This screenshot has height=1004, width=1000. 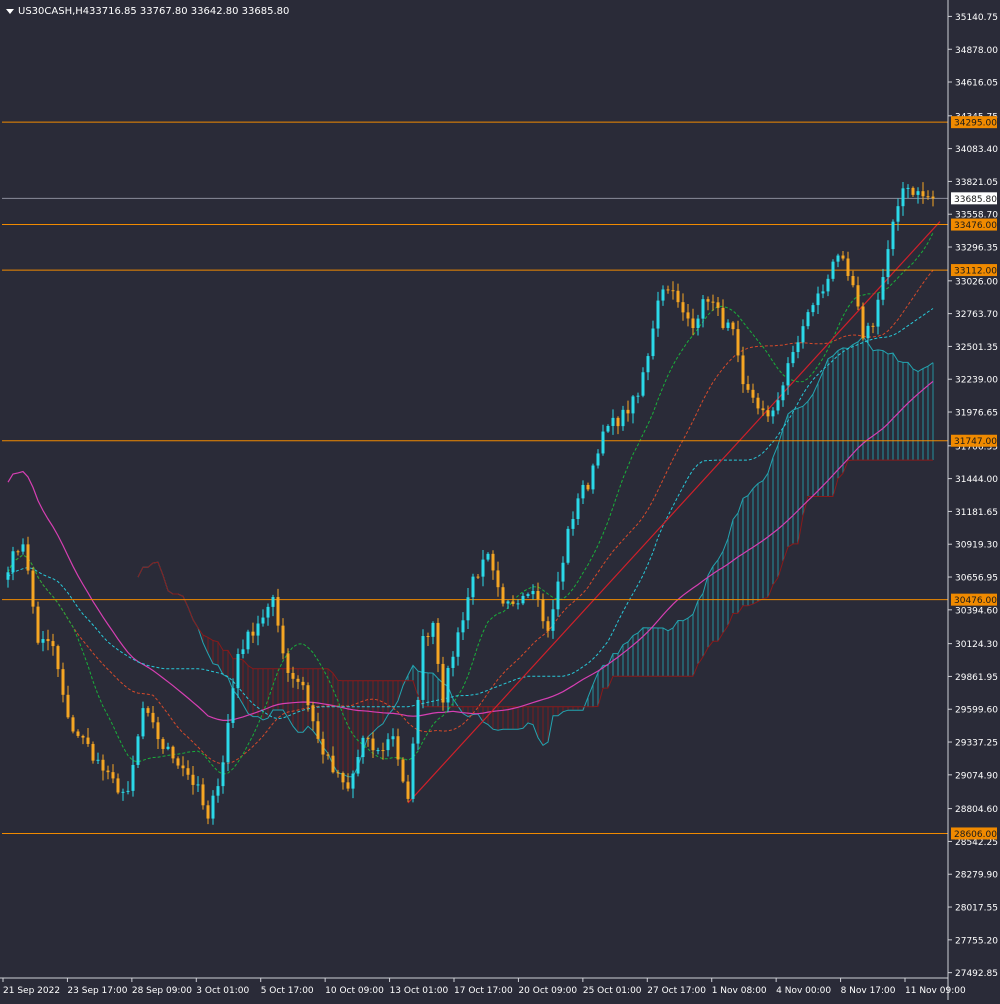 I want to click on time-tick-label: 8 Nov 17:00, so click(x=868, y=991).